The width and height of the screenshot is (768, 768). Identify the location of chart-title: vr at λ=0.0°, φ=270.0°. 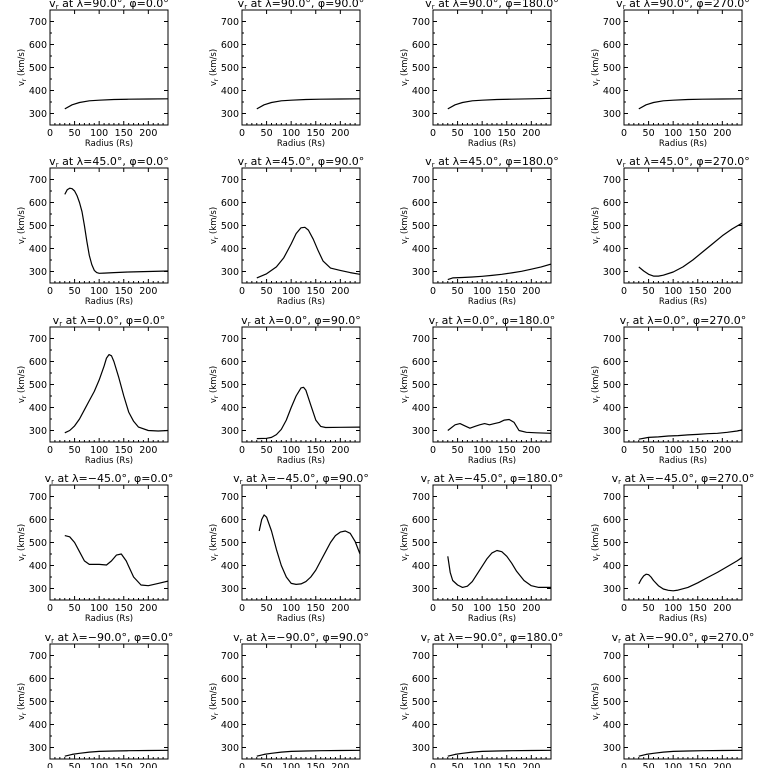
(683, 321).